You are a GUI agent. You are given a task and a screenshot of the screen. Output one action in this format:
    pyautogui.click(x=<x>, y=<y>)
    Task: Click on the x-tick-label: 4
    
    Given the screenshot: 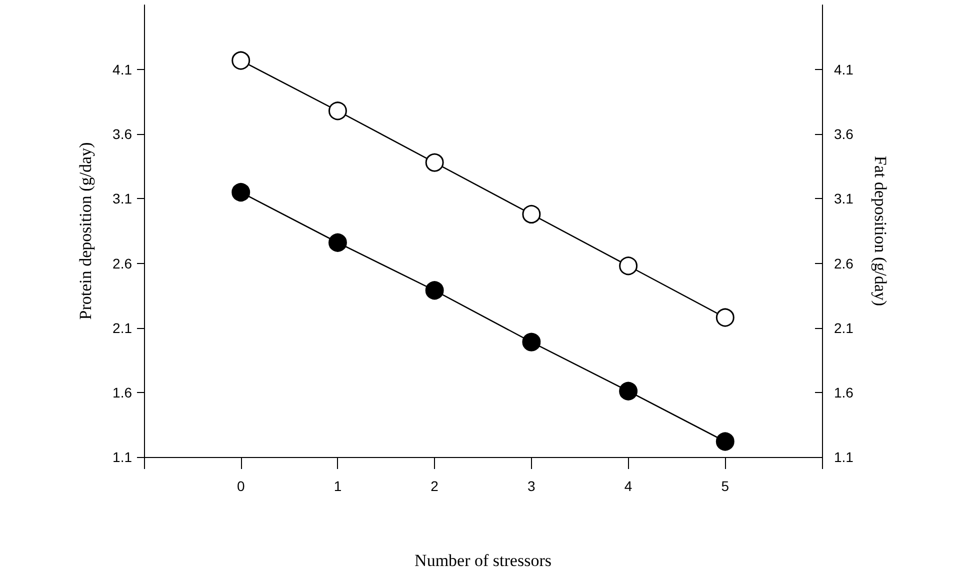 What is the action you would take?
    pyautogui.click(x=628, y=486)
    